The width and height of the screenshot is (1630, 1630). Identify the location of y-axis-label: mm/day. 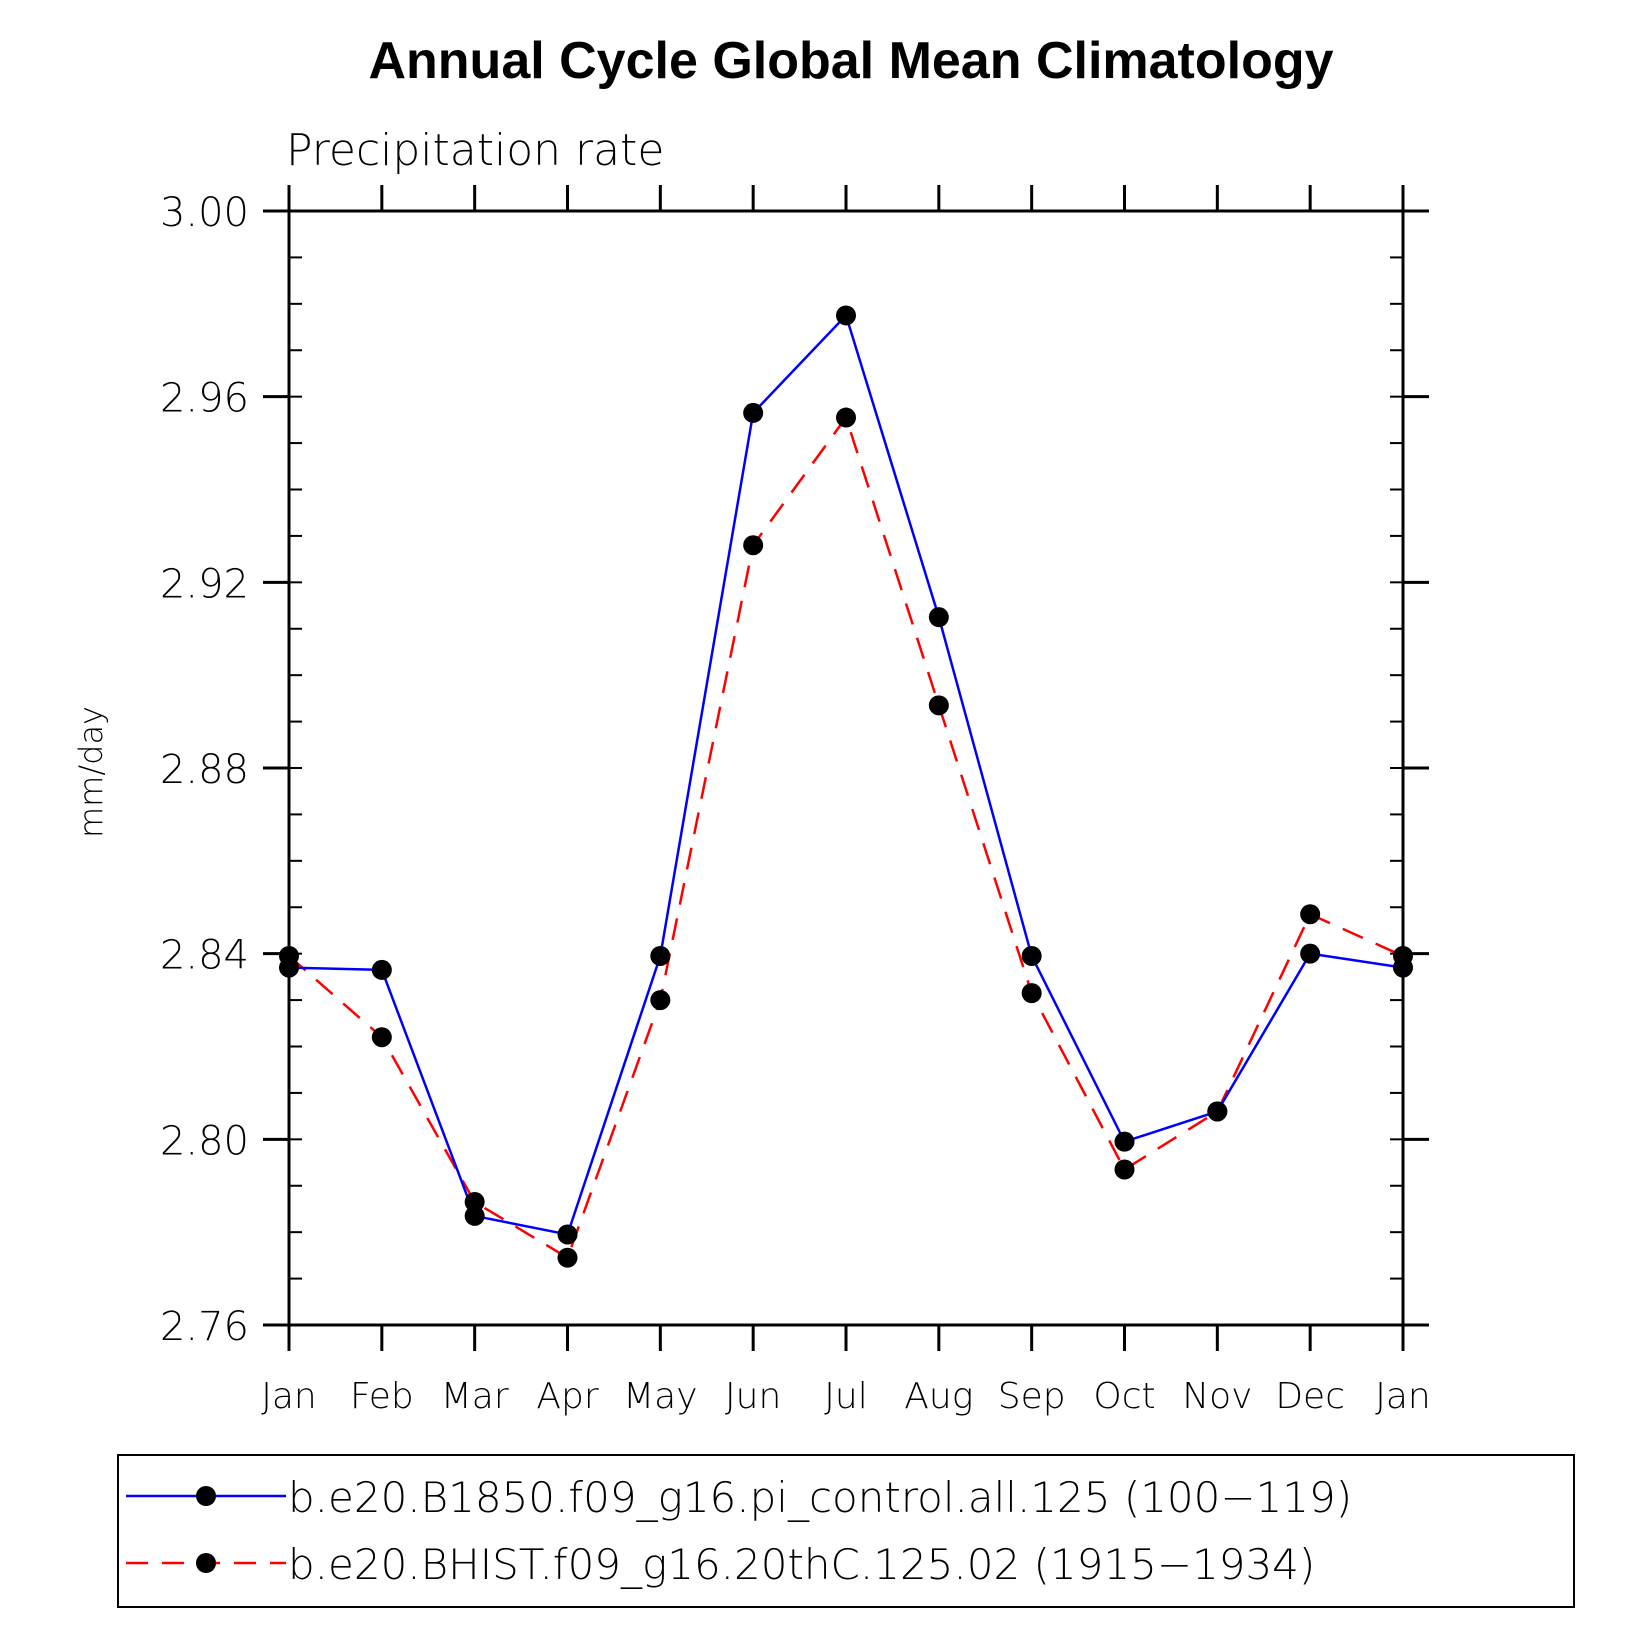
(91, 772).